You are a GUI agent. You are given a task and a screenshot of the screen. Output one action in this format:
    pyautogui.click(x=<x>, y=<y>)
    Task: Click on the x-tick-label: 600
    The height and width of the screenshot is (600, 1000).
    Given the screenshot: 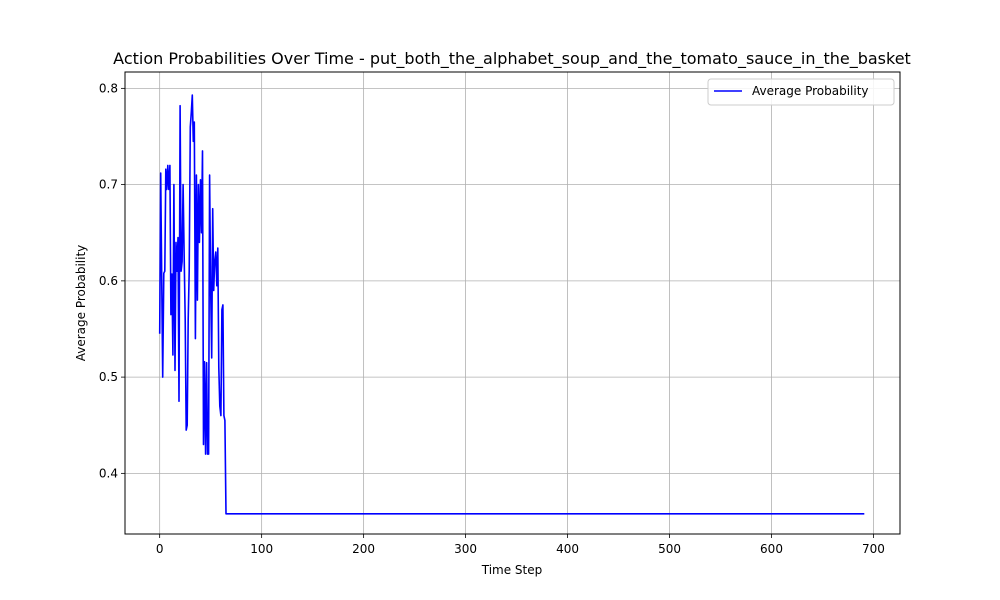 What is the action you would take?
    pyautogui.click(x=771, y=549)
    